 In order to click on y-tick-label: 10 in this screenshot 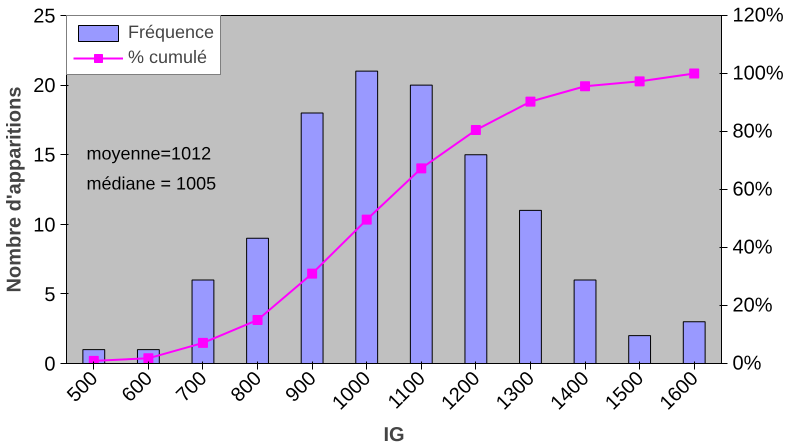, I will do `click(44, 225)`.